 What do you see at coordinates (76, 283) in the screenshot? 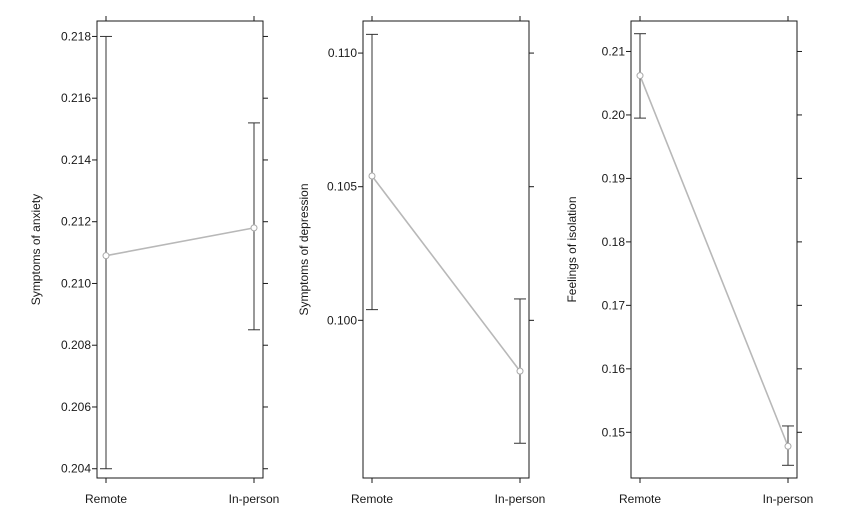
I see `y-tick-label: 0.210` at bounding box center [76, 283].